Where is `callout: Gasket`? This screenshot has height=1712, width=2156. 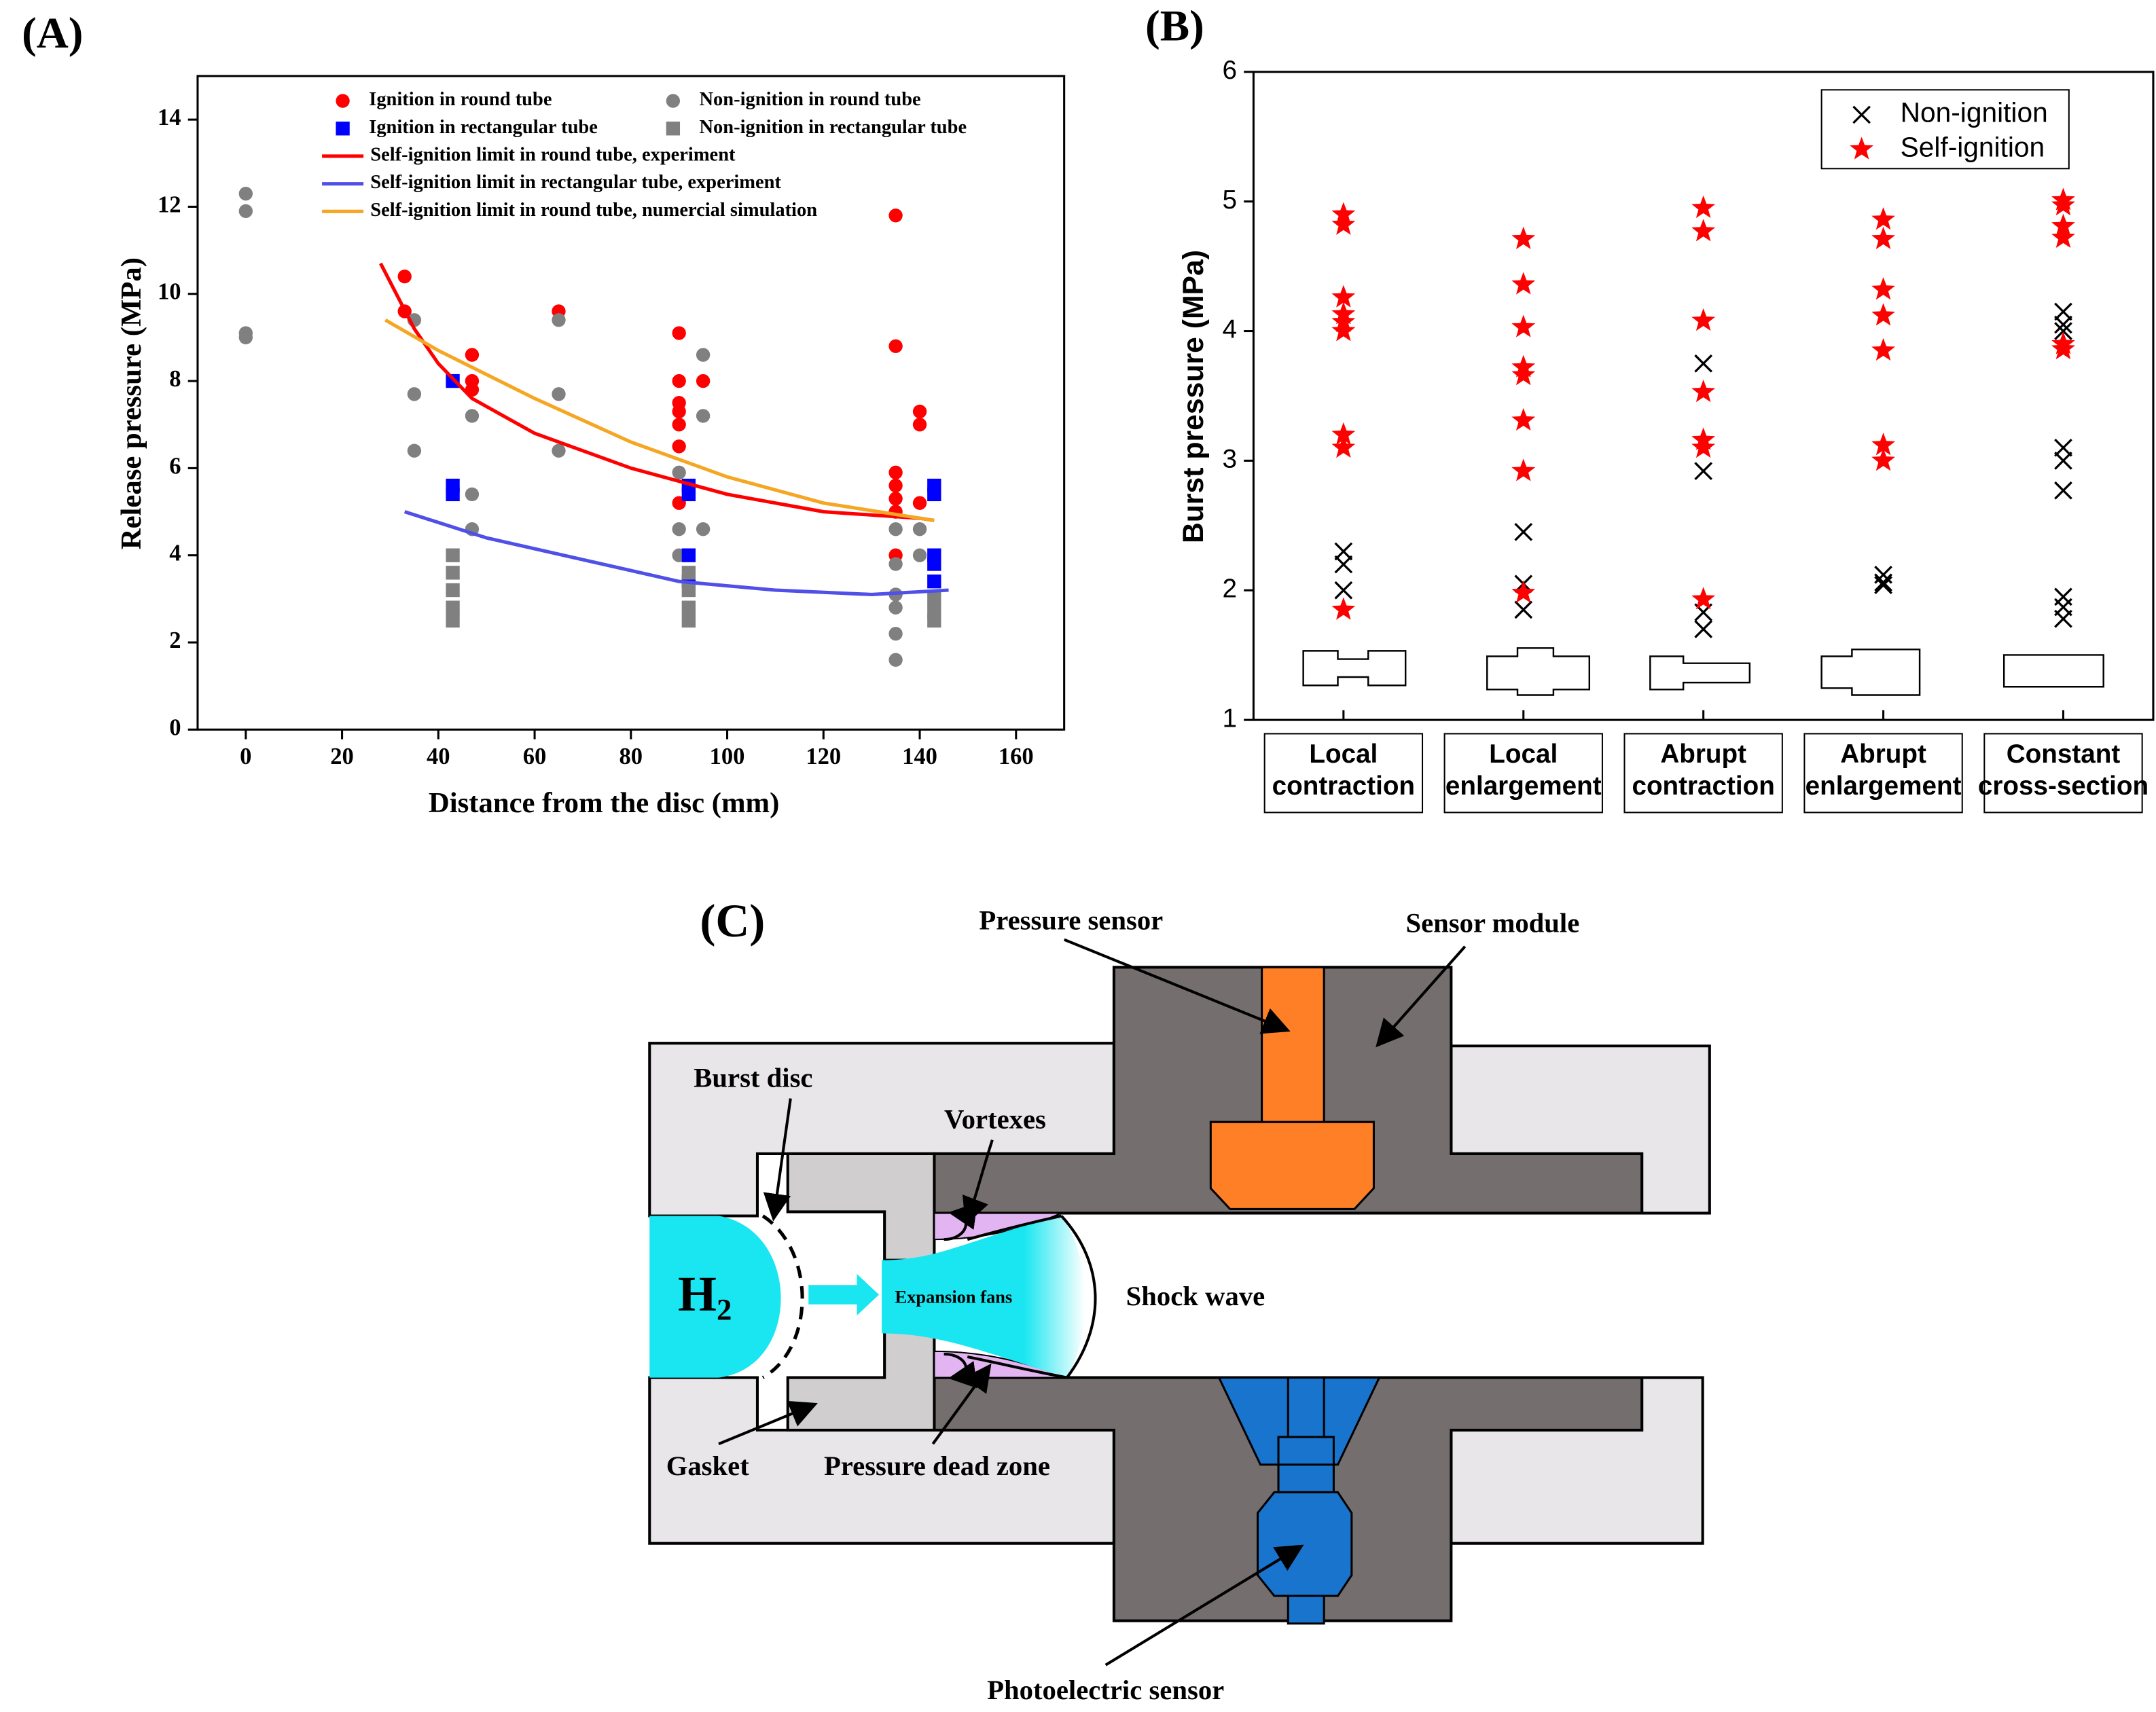 callout: Gasket is located at coordinates (708, 1466).